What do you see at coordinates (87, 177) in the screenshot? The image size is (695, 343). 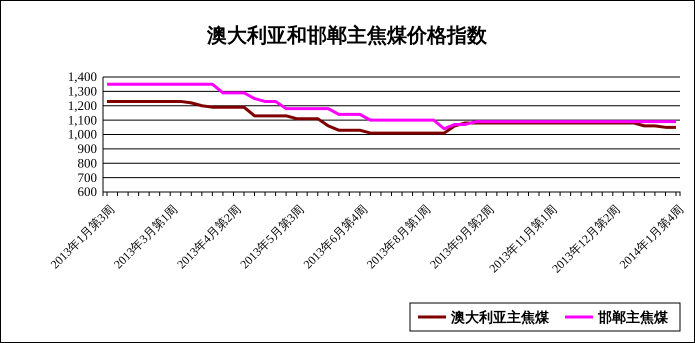 I see `y-tick-label: 700` at bounding box center [87, 177].